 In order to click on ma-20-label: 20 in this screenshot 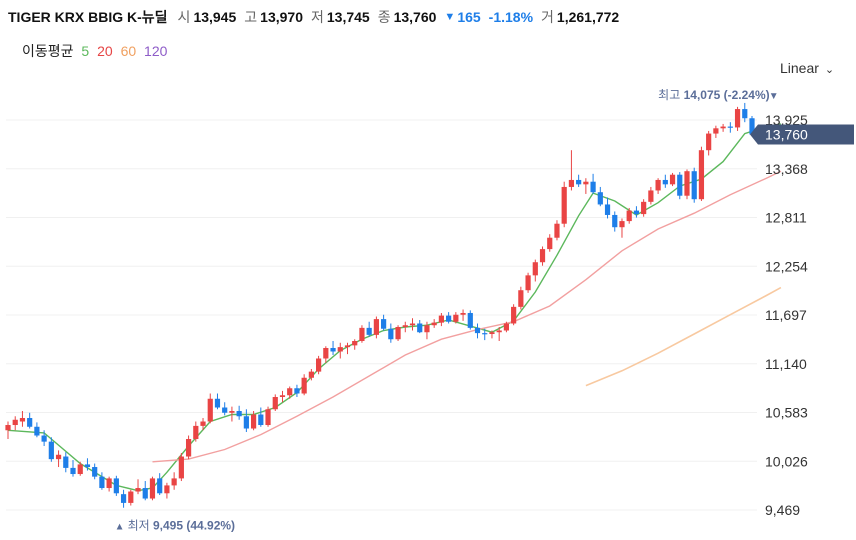, I will do `click(105, 51)`.